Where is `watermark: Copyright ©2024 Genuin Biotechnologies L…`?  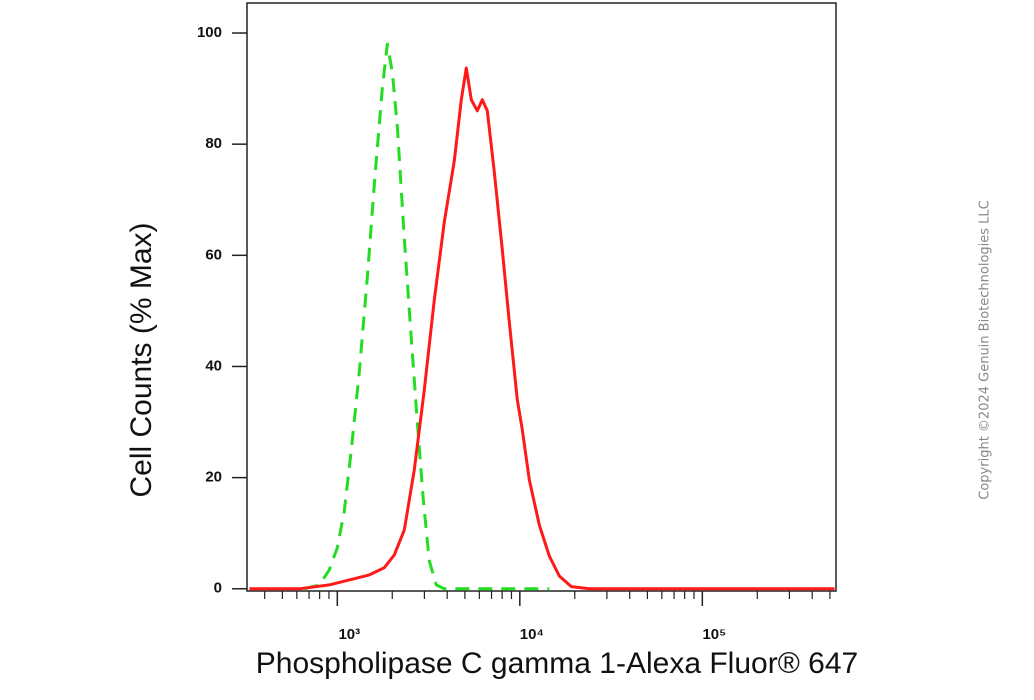
watermark: Copyright ©2024 Genuin Biotechnologies L… is located at coordinates (985, 349).